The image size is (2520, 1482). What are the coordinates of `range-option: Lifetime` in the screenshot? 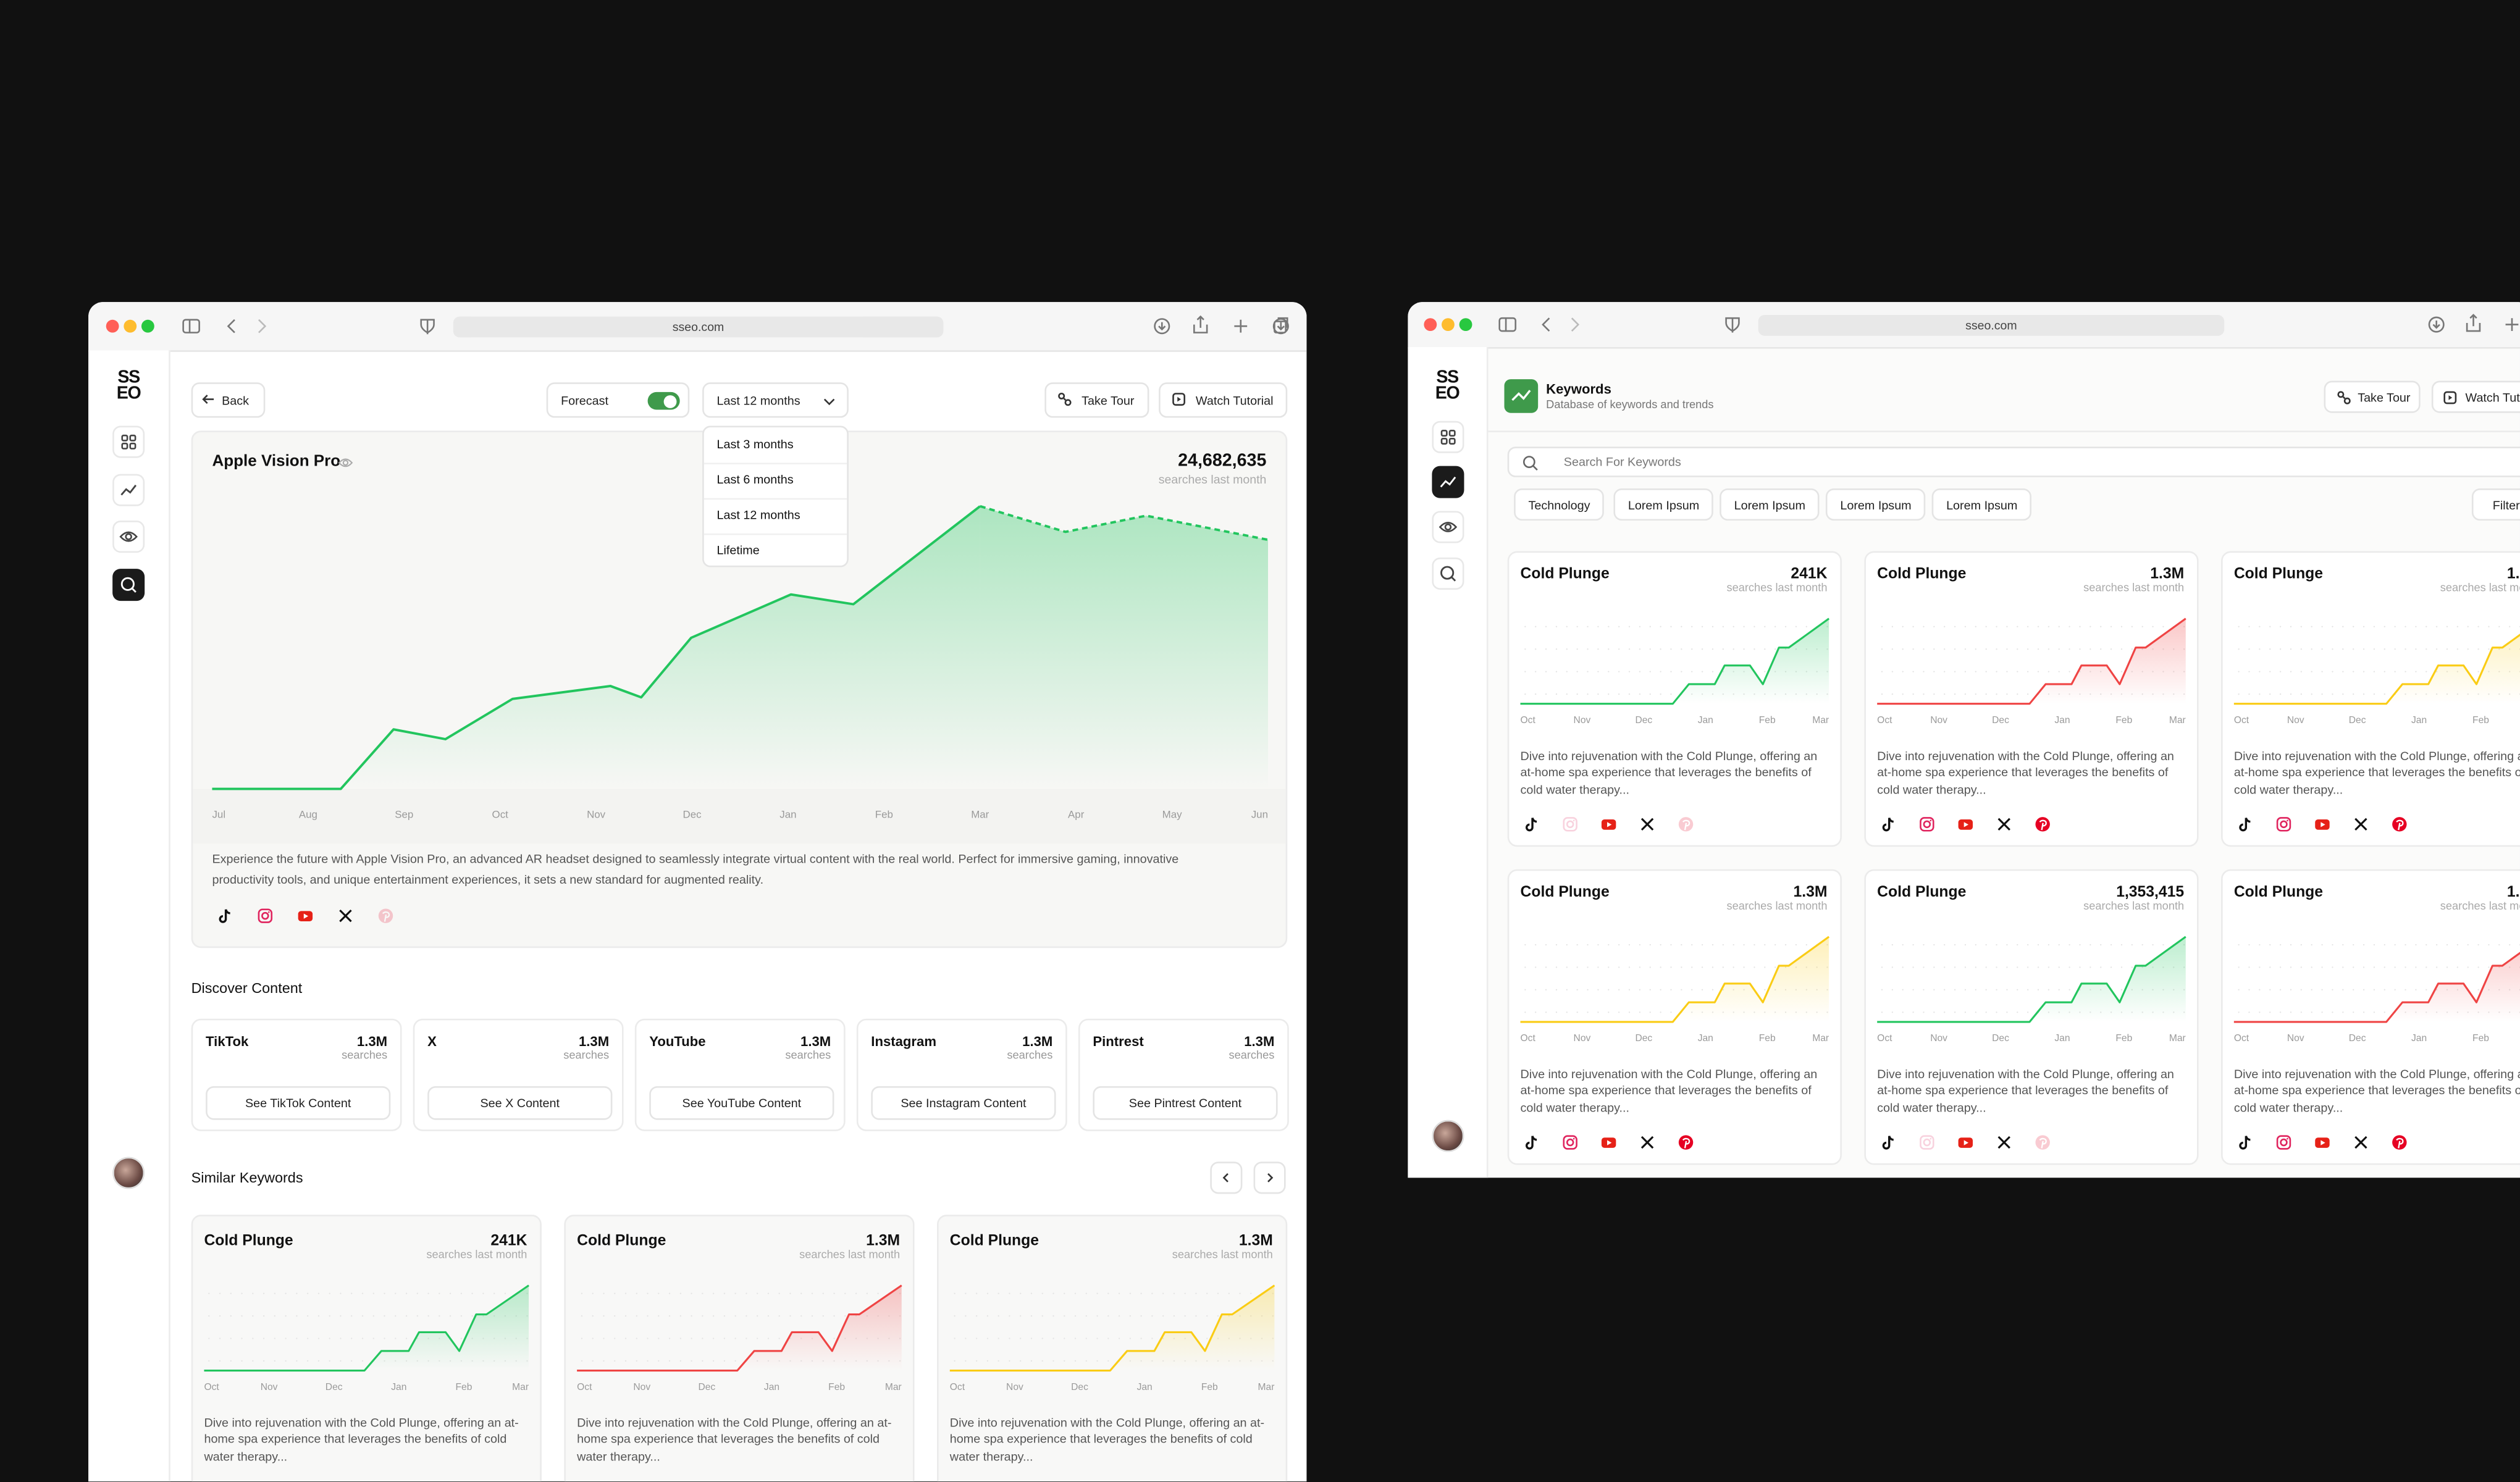 It's located at (738, 551).